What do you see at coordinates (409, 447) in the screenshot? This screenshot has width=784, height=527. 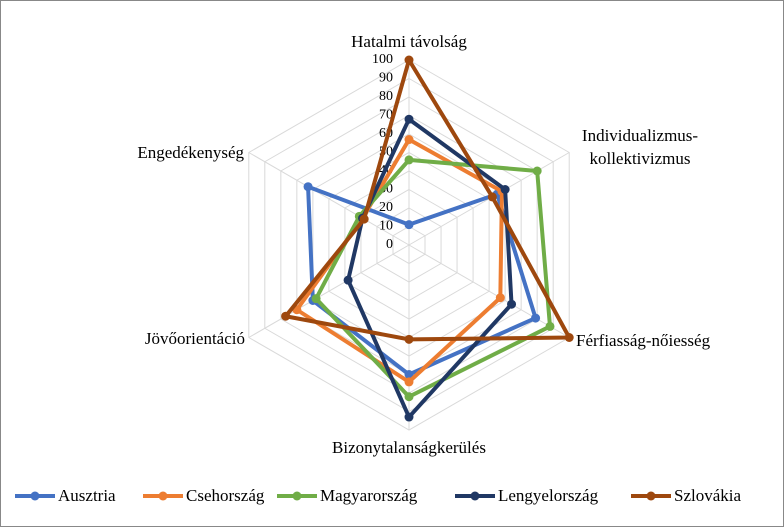 I see `axis-label: Bizonytalanságkerülés` at bounding box center [409, 447].